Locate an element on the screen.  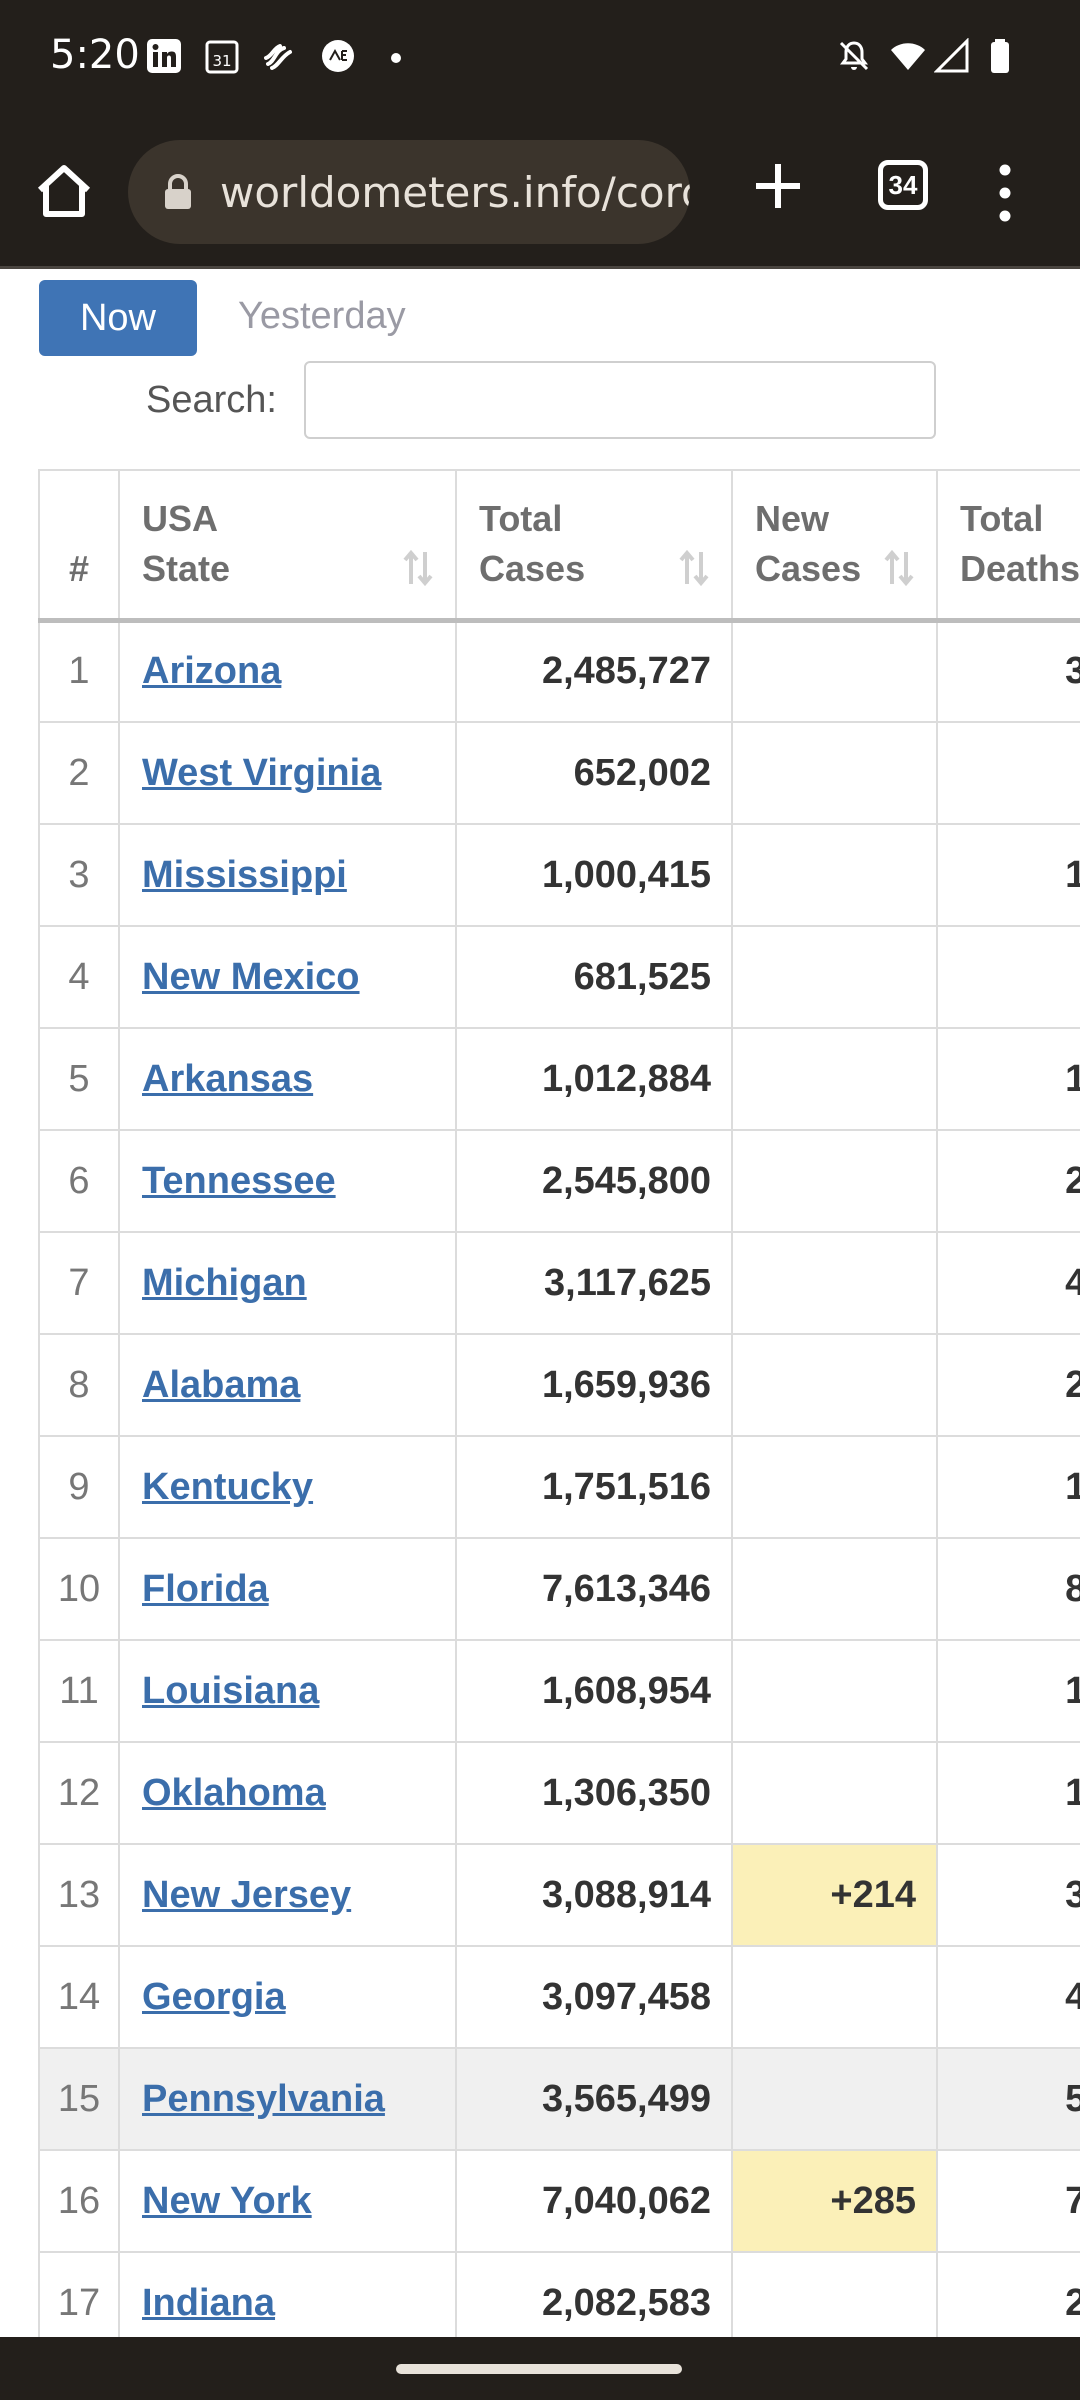
state-link: Tennessee is located at coordinates (239, 1180).